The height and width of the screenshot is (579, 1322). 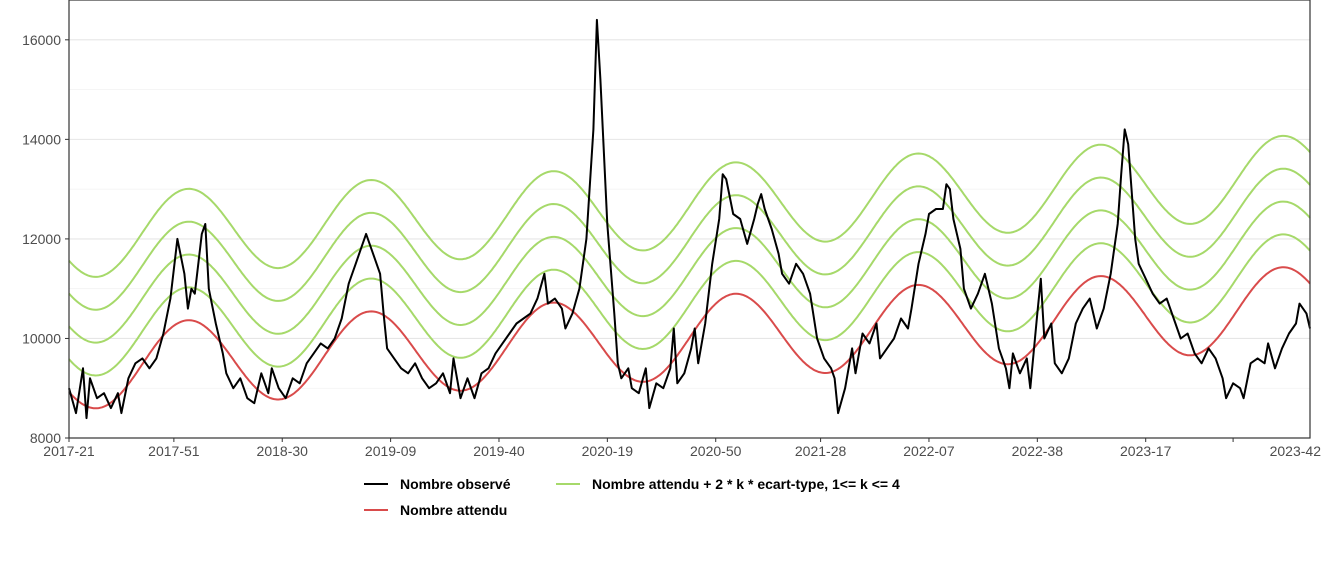 I want to click on legend-key-thresholds, so click(x=568, y=484).